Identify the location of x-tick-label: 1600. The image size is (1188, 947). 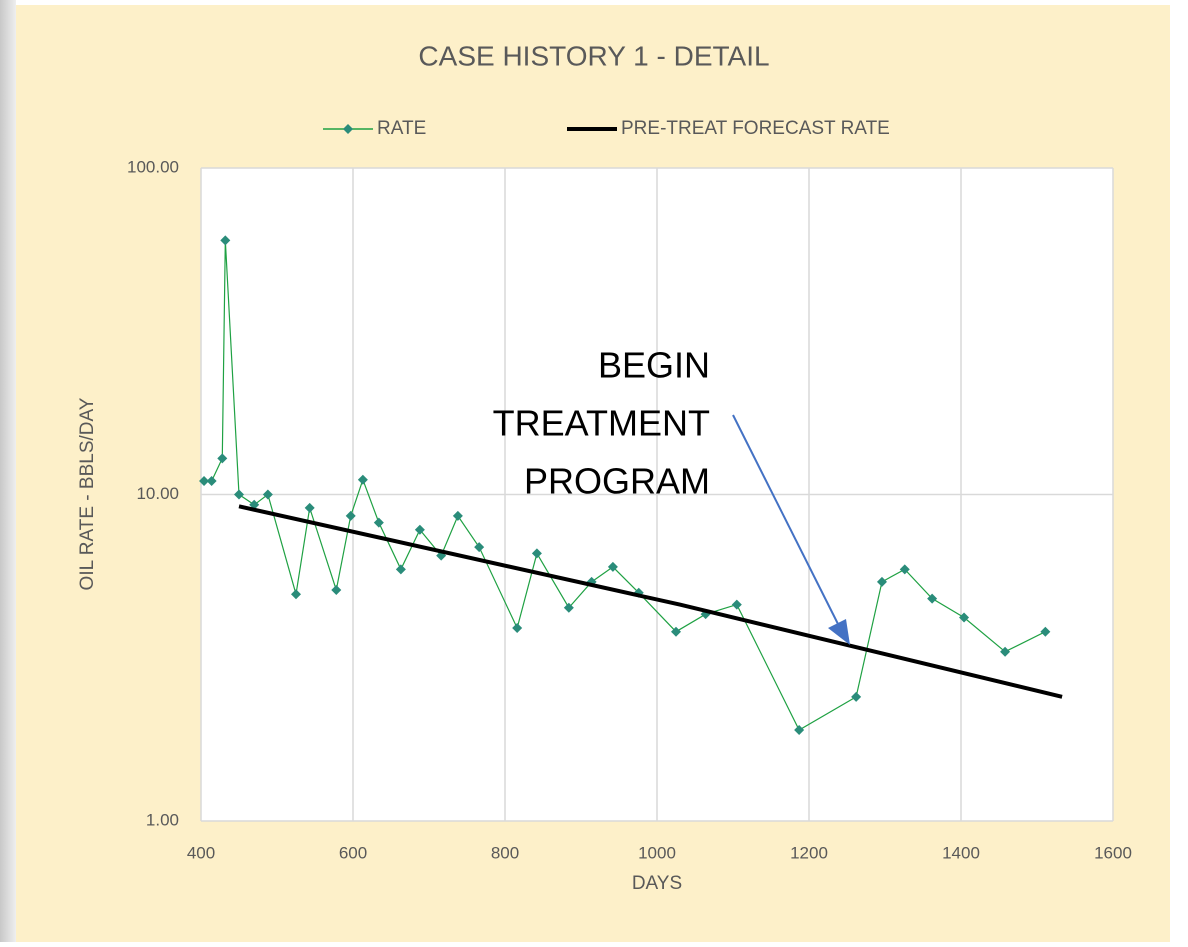
(1113, 852).